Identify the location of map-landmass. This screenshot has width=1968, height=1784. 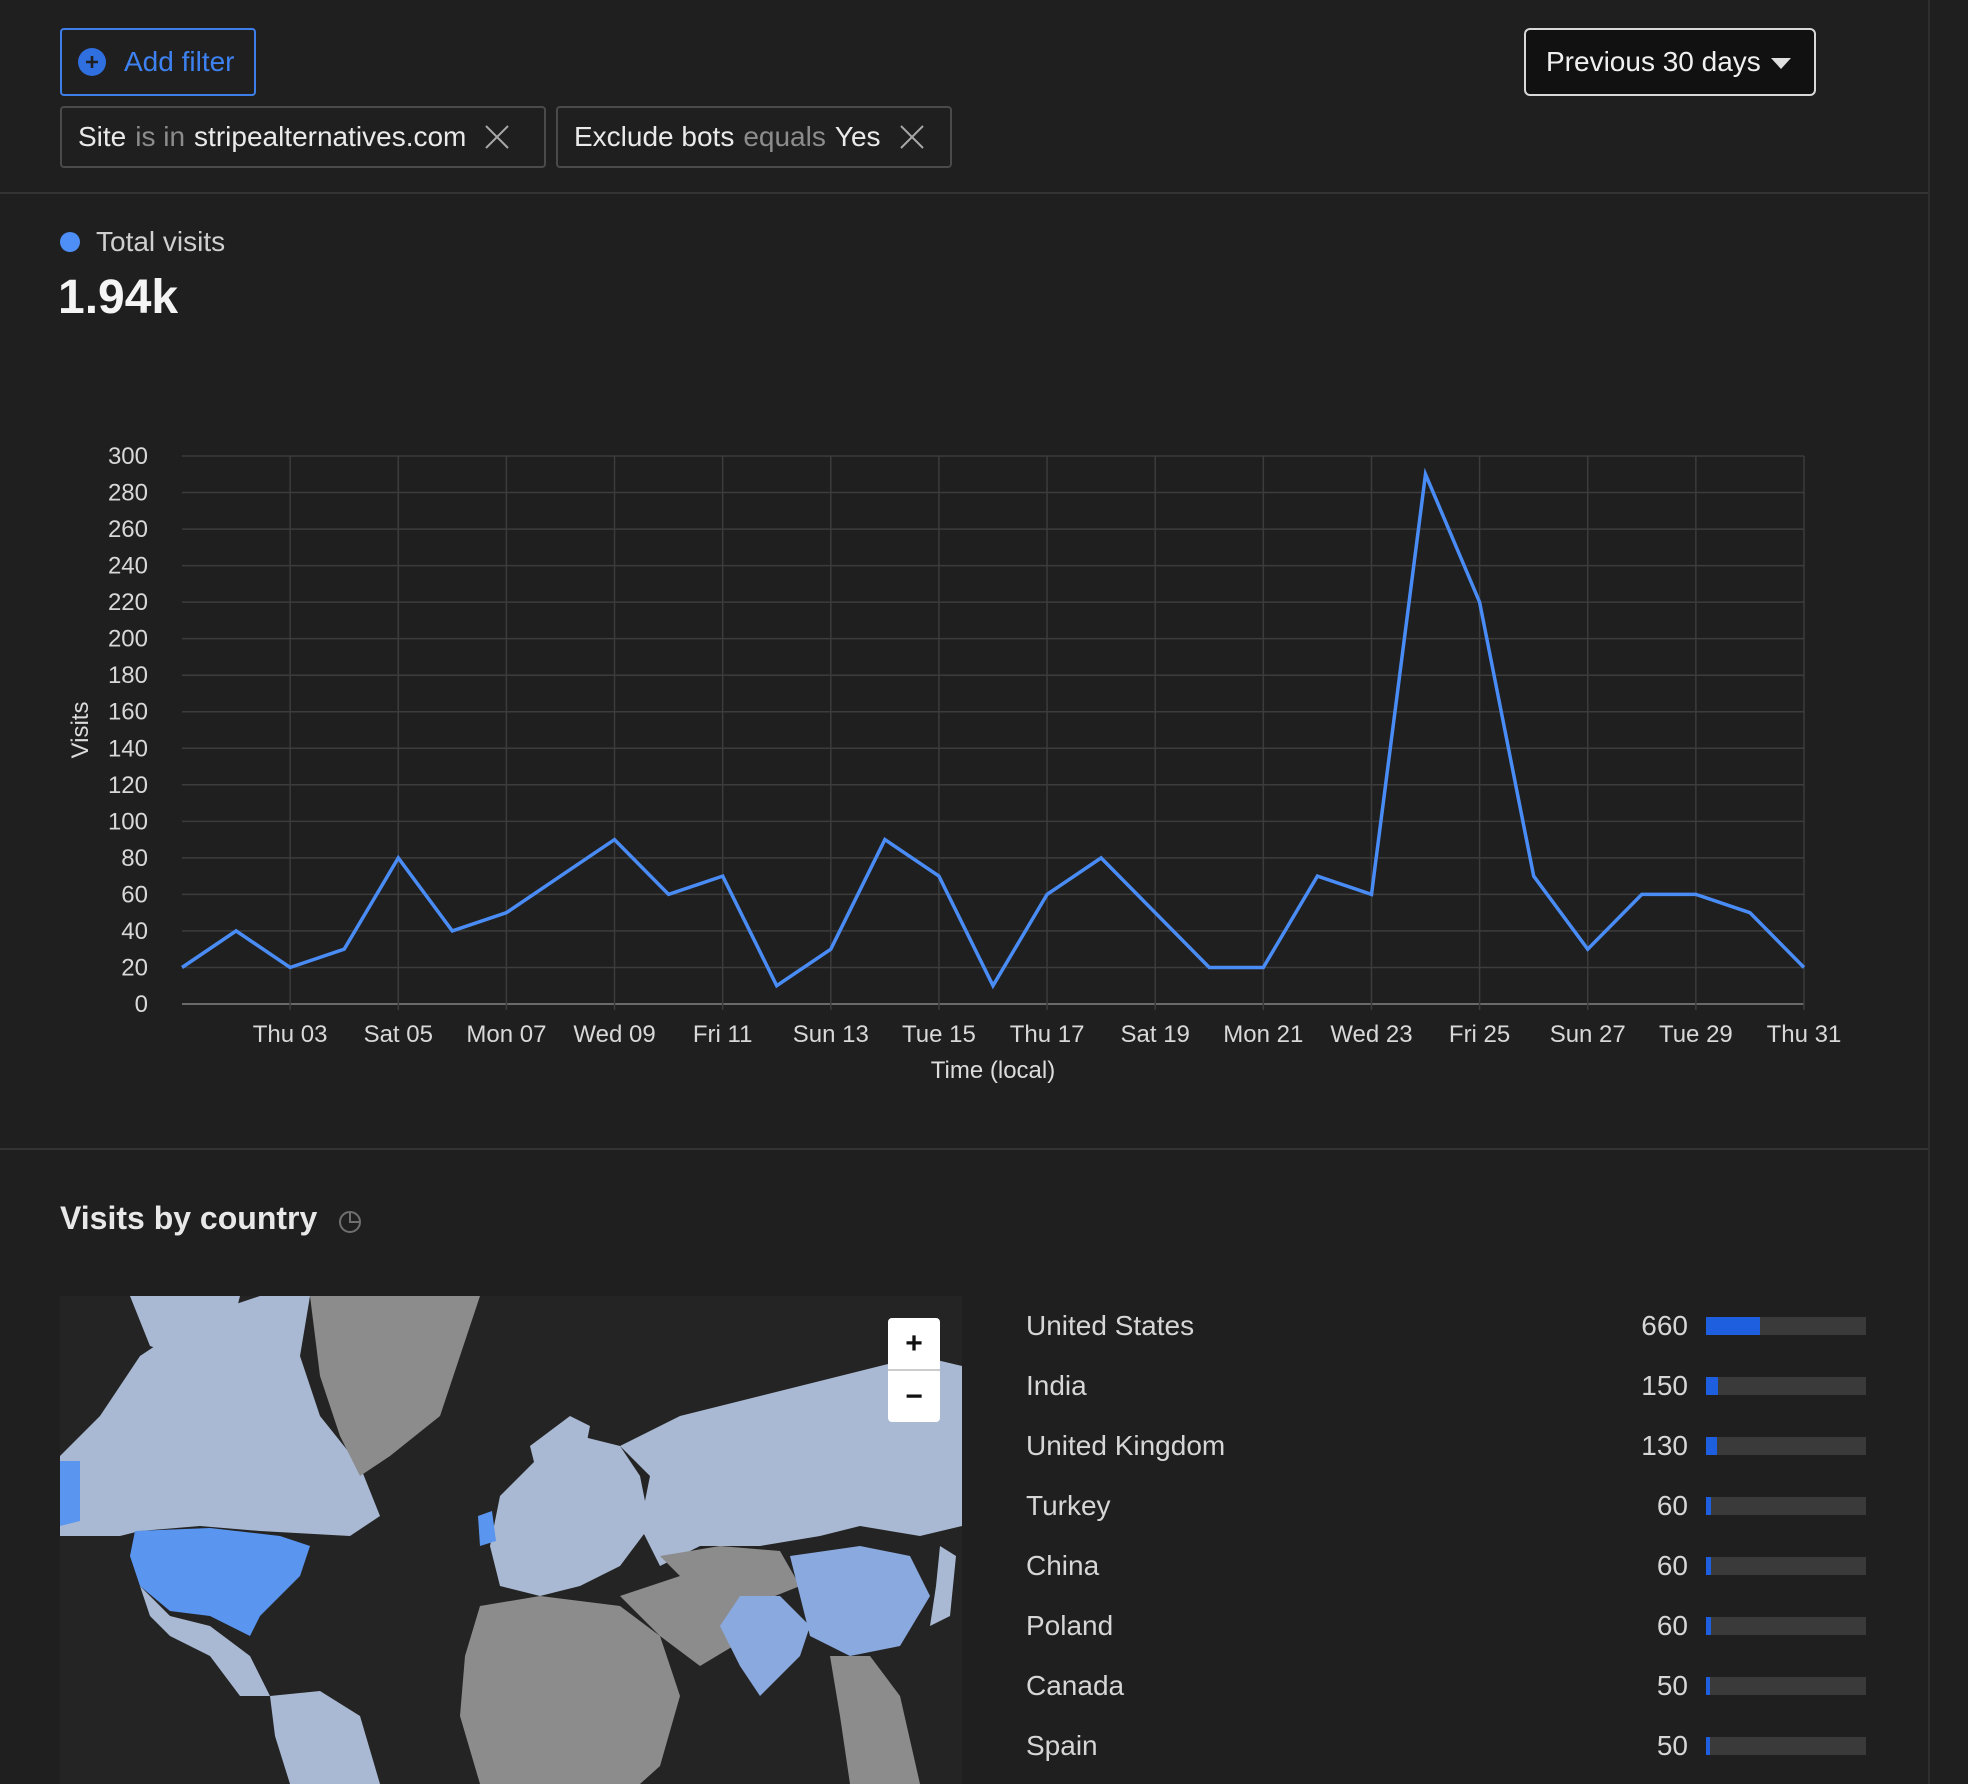
(511, 1540).